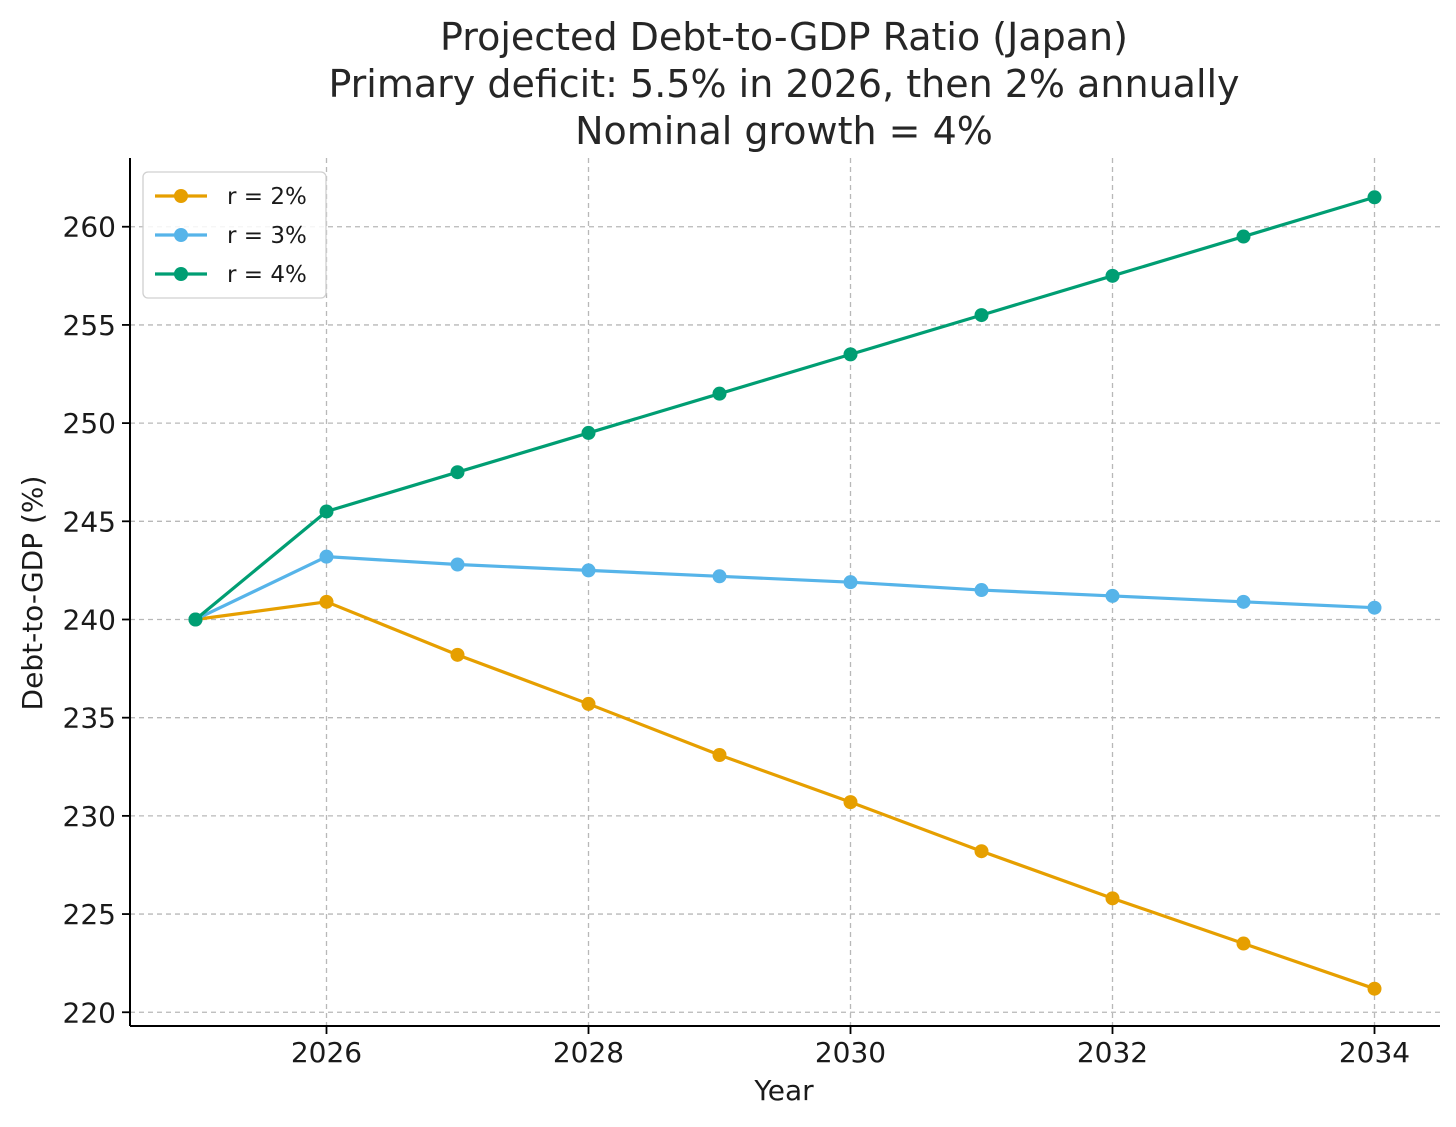 The height and width of the screenshot is (1127, 1456). Describe the element at coordinates (850, 1052) in the screenshot. I see `x-tick-label: 2030` at that location.